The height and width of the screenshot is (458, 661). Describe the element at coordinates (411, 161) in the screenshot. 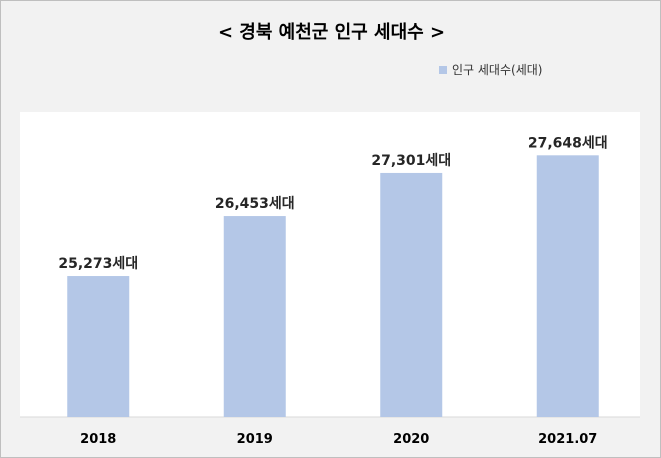

I see `data-label-2020: 27,301세대` at that location.